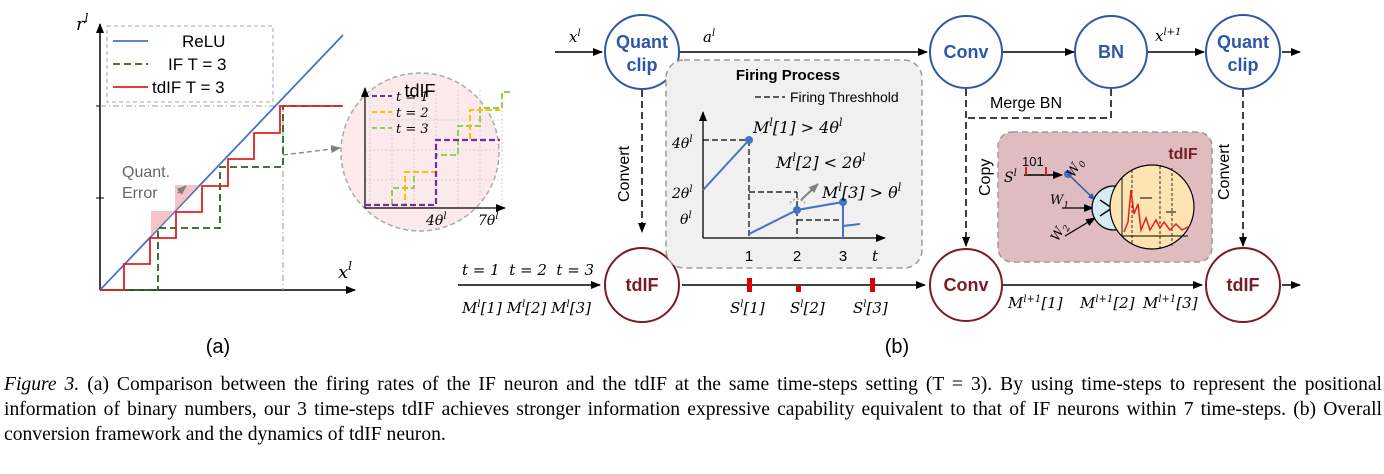  Describe the element at coordinates (412, 129) in the screenshot. I see `inset-legend-t3: t = 3` at that location.